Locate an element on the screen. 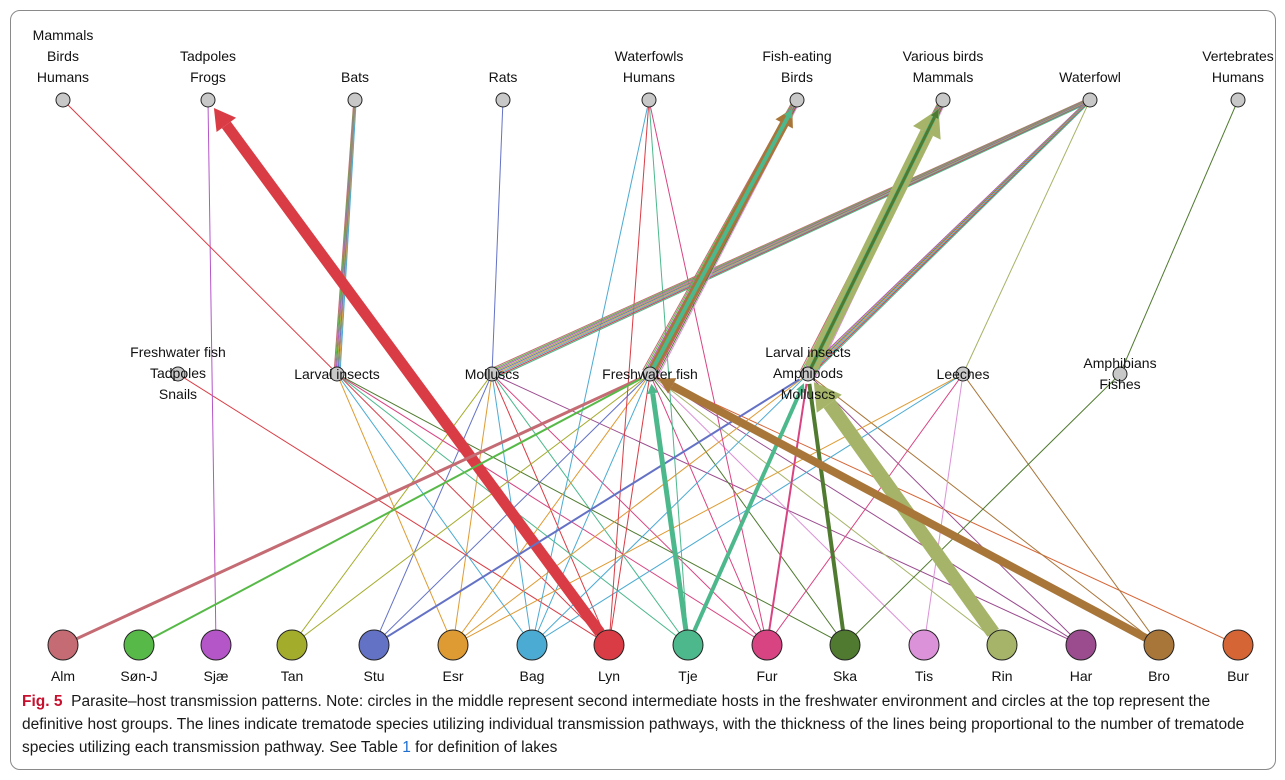 The image size is (1285, 780). lake-label: Tis is located at coordinates (924, 676).